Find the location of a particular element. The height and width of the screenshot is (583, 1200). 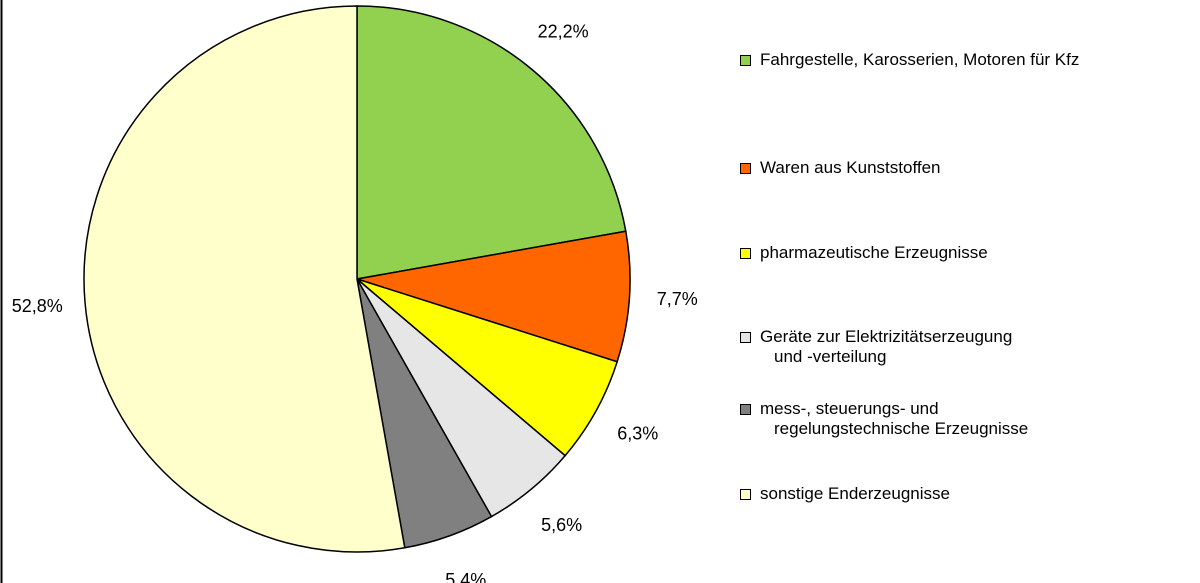

legend-label: Waren aus Kunststoffen is located at coordinates (850, 167).